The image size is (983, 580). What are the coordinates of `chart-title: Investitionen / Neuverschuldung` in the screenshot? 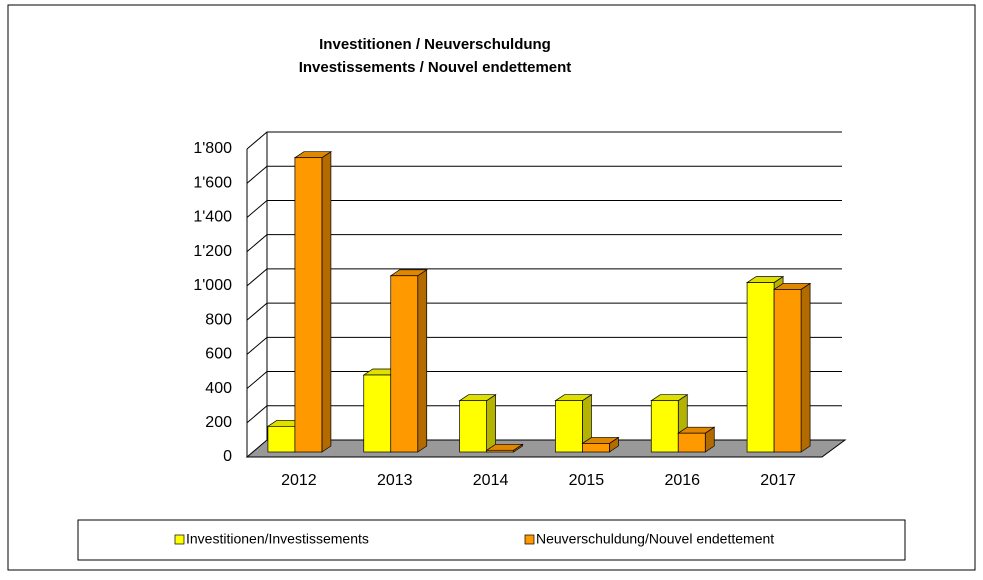 It's located at (435, 44).